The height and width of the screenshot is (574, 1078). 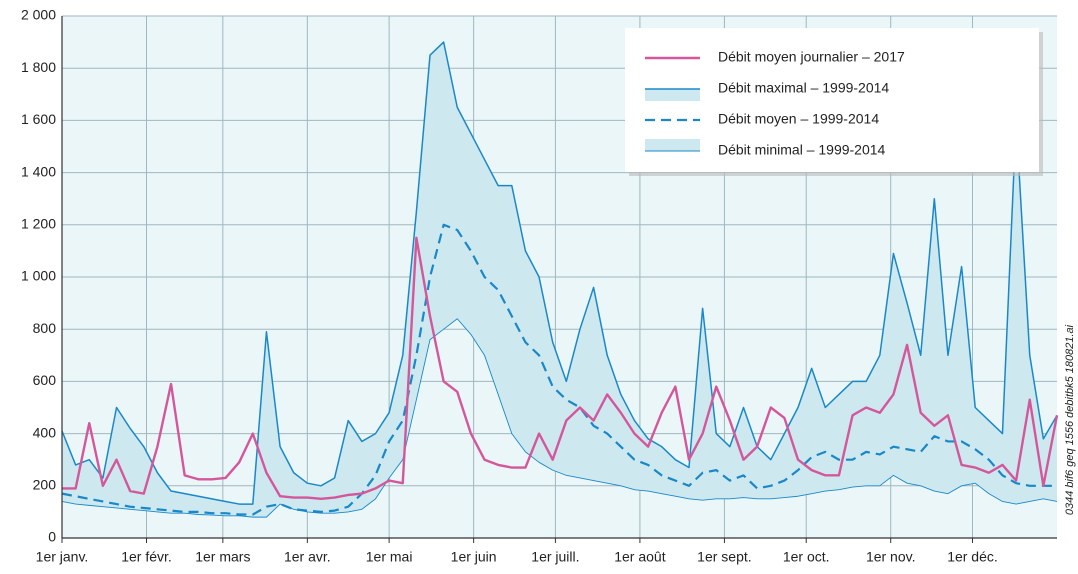 What do you see at coordinates (307, 557) in the screenshot?
I see `x-tick-label: 1er avr.` at bounding box center [307, 557].